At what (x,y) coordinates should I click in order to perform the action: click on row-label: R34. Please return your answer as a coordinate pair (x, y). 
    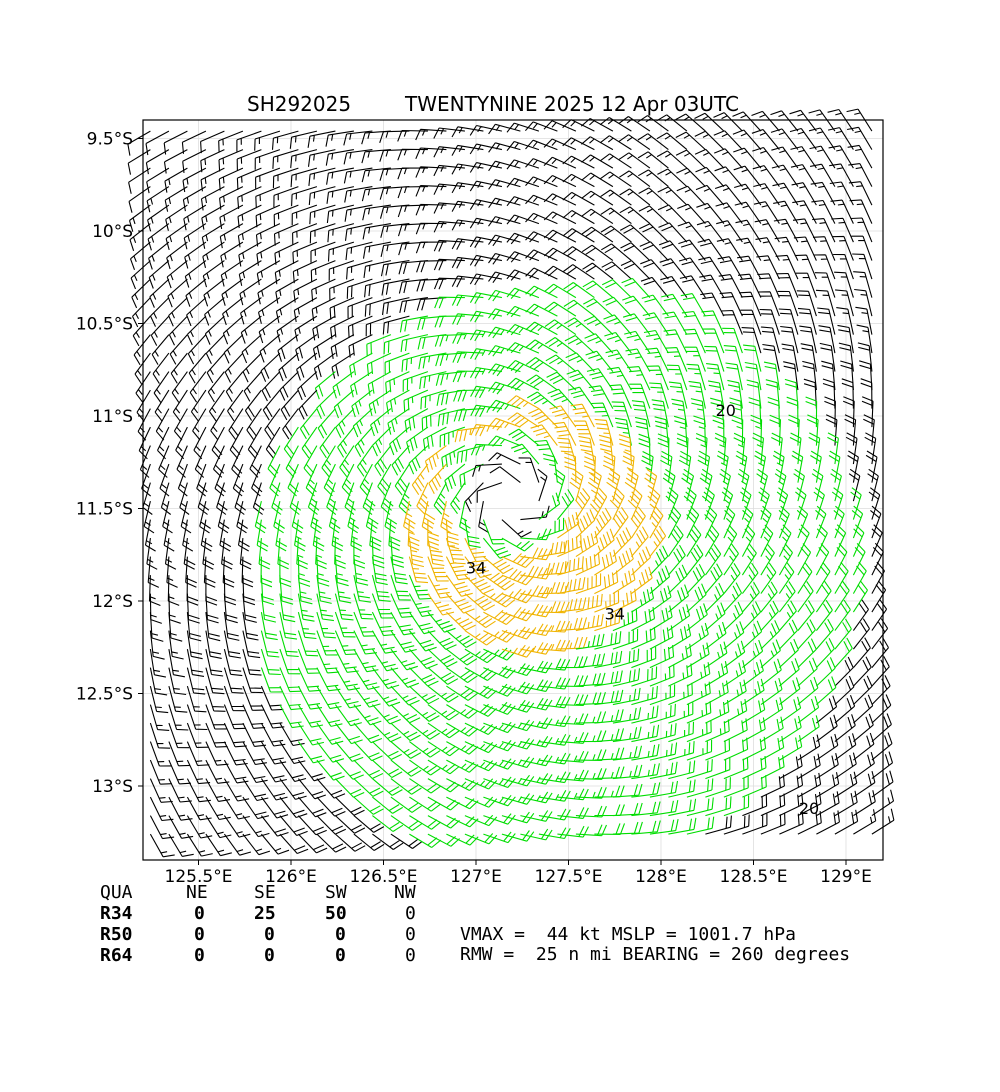
    Looking at the image, I should click on (116, 913).